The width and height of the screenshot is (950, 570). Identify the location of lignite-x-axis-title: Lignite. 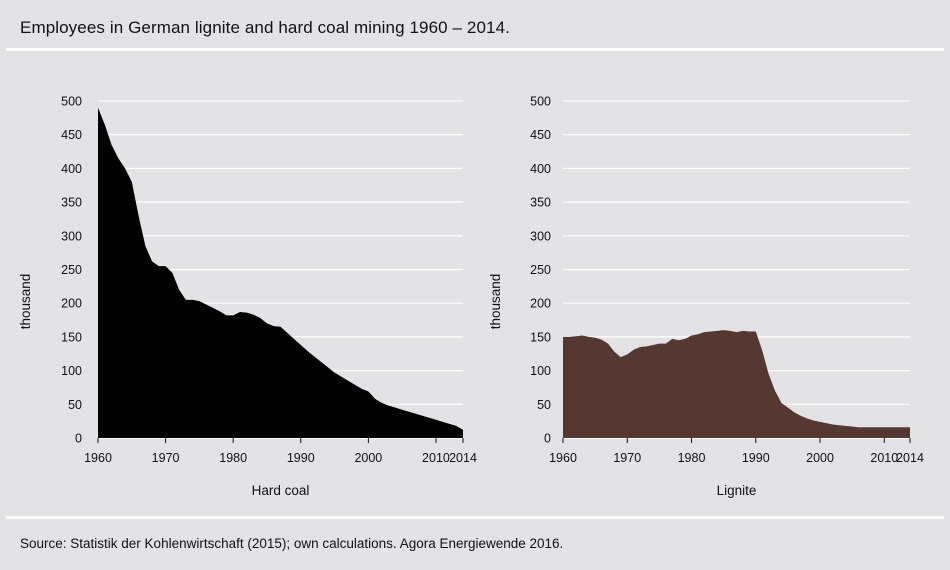
(737, 490).